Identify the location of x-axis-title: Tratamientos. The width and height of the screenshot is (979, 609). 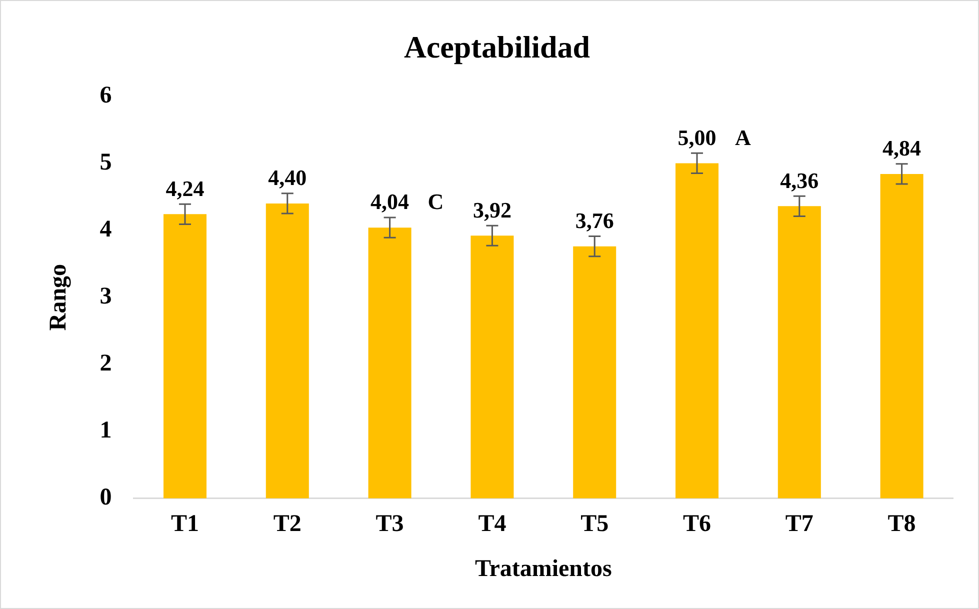
(543, 569).